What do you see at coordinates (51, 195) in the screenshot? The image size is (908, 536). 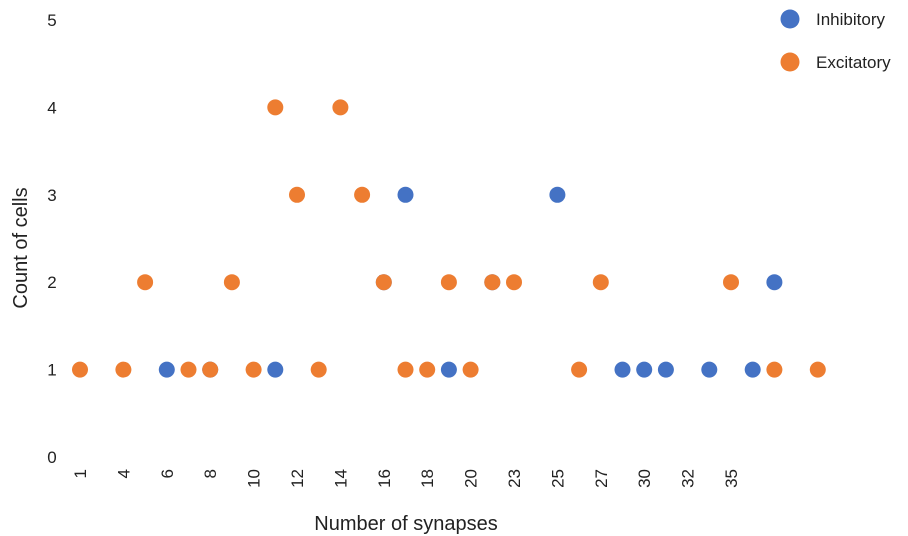 I see `y-tick-label: 3` at bounding box center [51, 195].